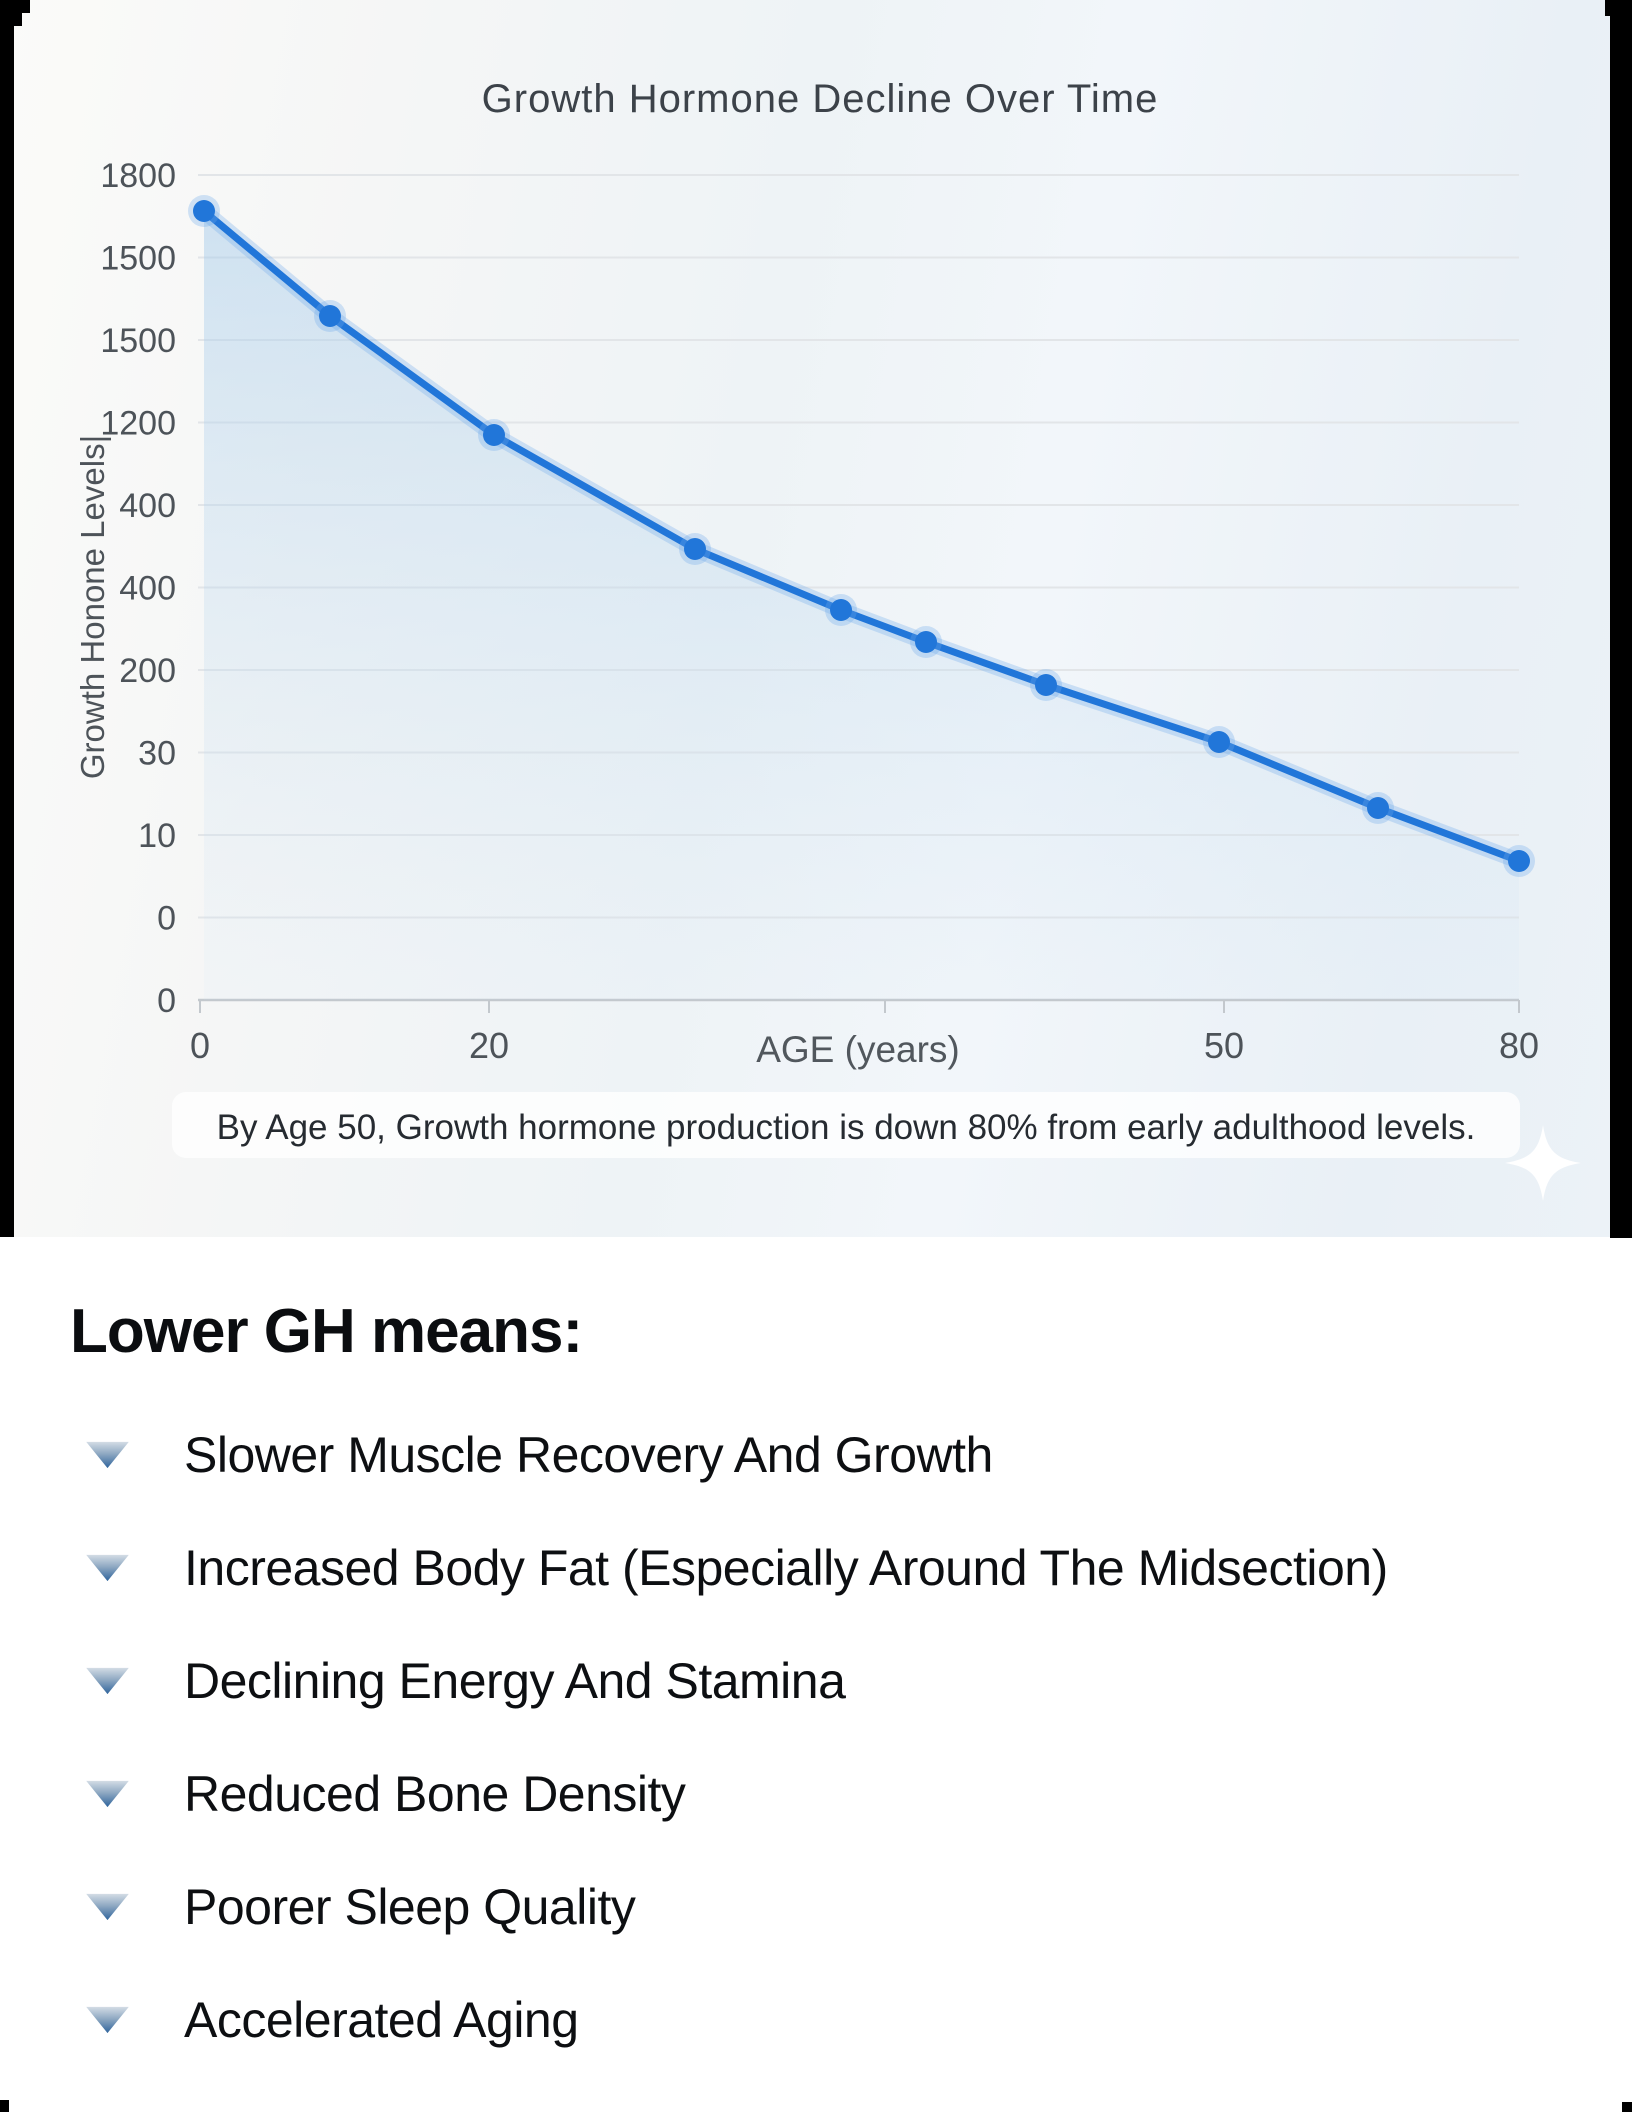  I want to click on y-tick-label: 1800, so click(138, 176).